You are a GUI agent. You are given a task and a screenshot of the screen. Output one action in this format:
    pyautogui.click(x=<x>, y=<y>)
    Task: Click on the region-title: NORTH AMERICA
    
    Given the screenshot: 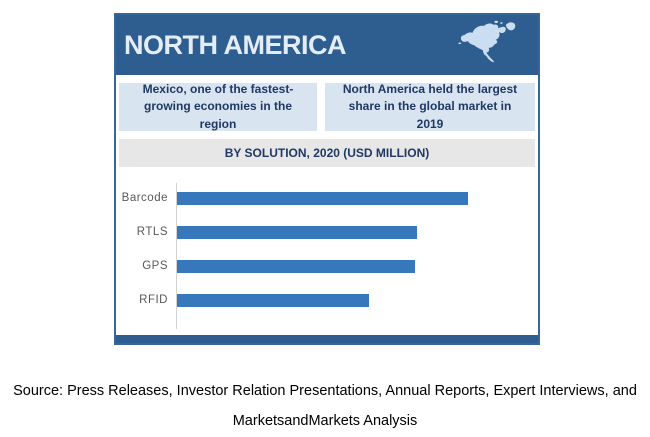 What is the action you would take?
    pyautogui.click(x=235, y=44)
    